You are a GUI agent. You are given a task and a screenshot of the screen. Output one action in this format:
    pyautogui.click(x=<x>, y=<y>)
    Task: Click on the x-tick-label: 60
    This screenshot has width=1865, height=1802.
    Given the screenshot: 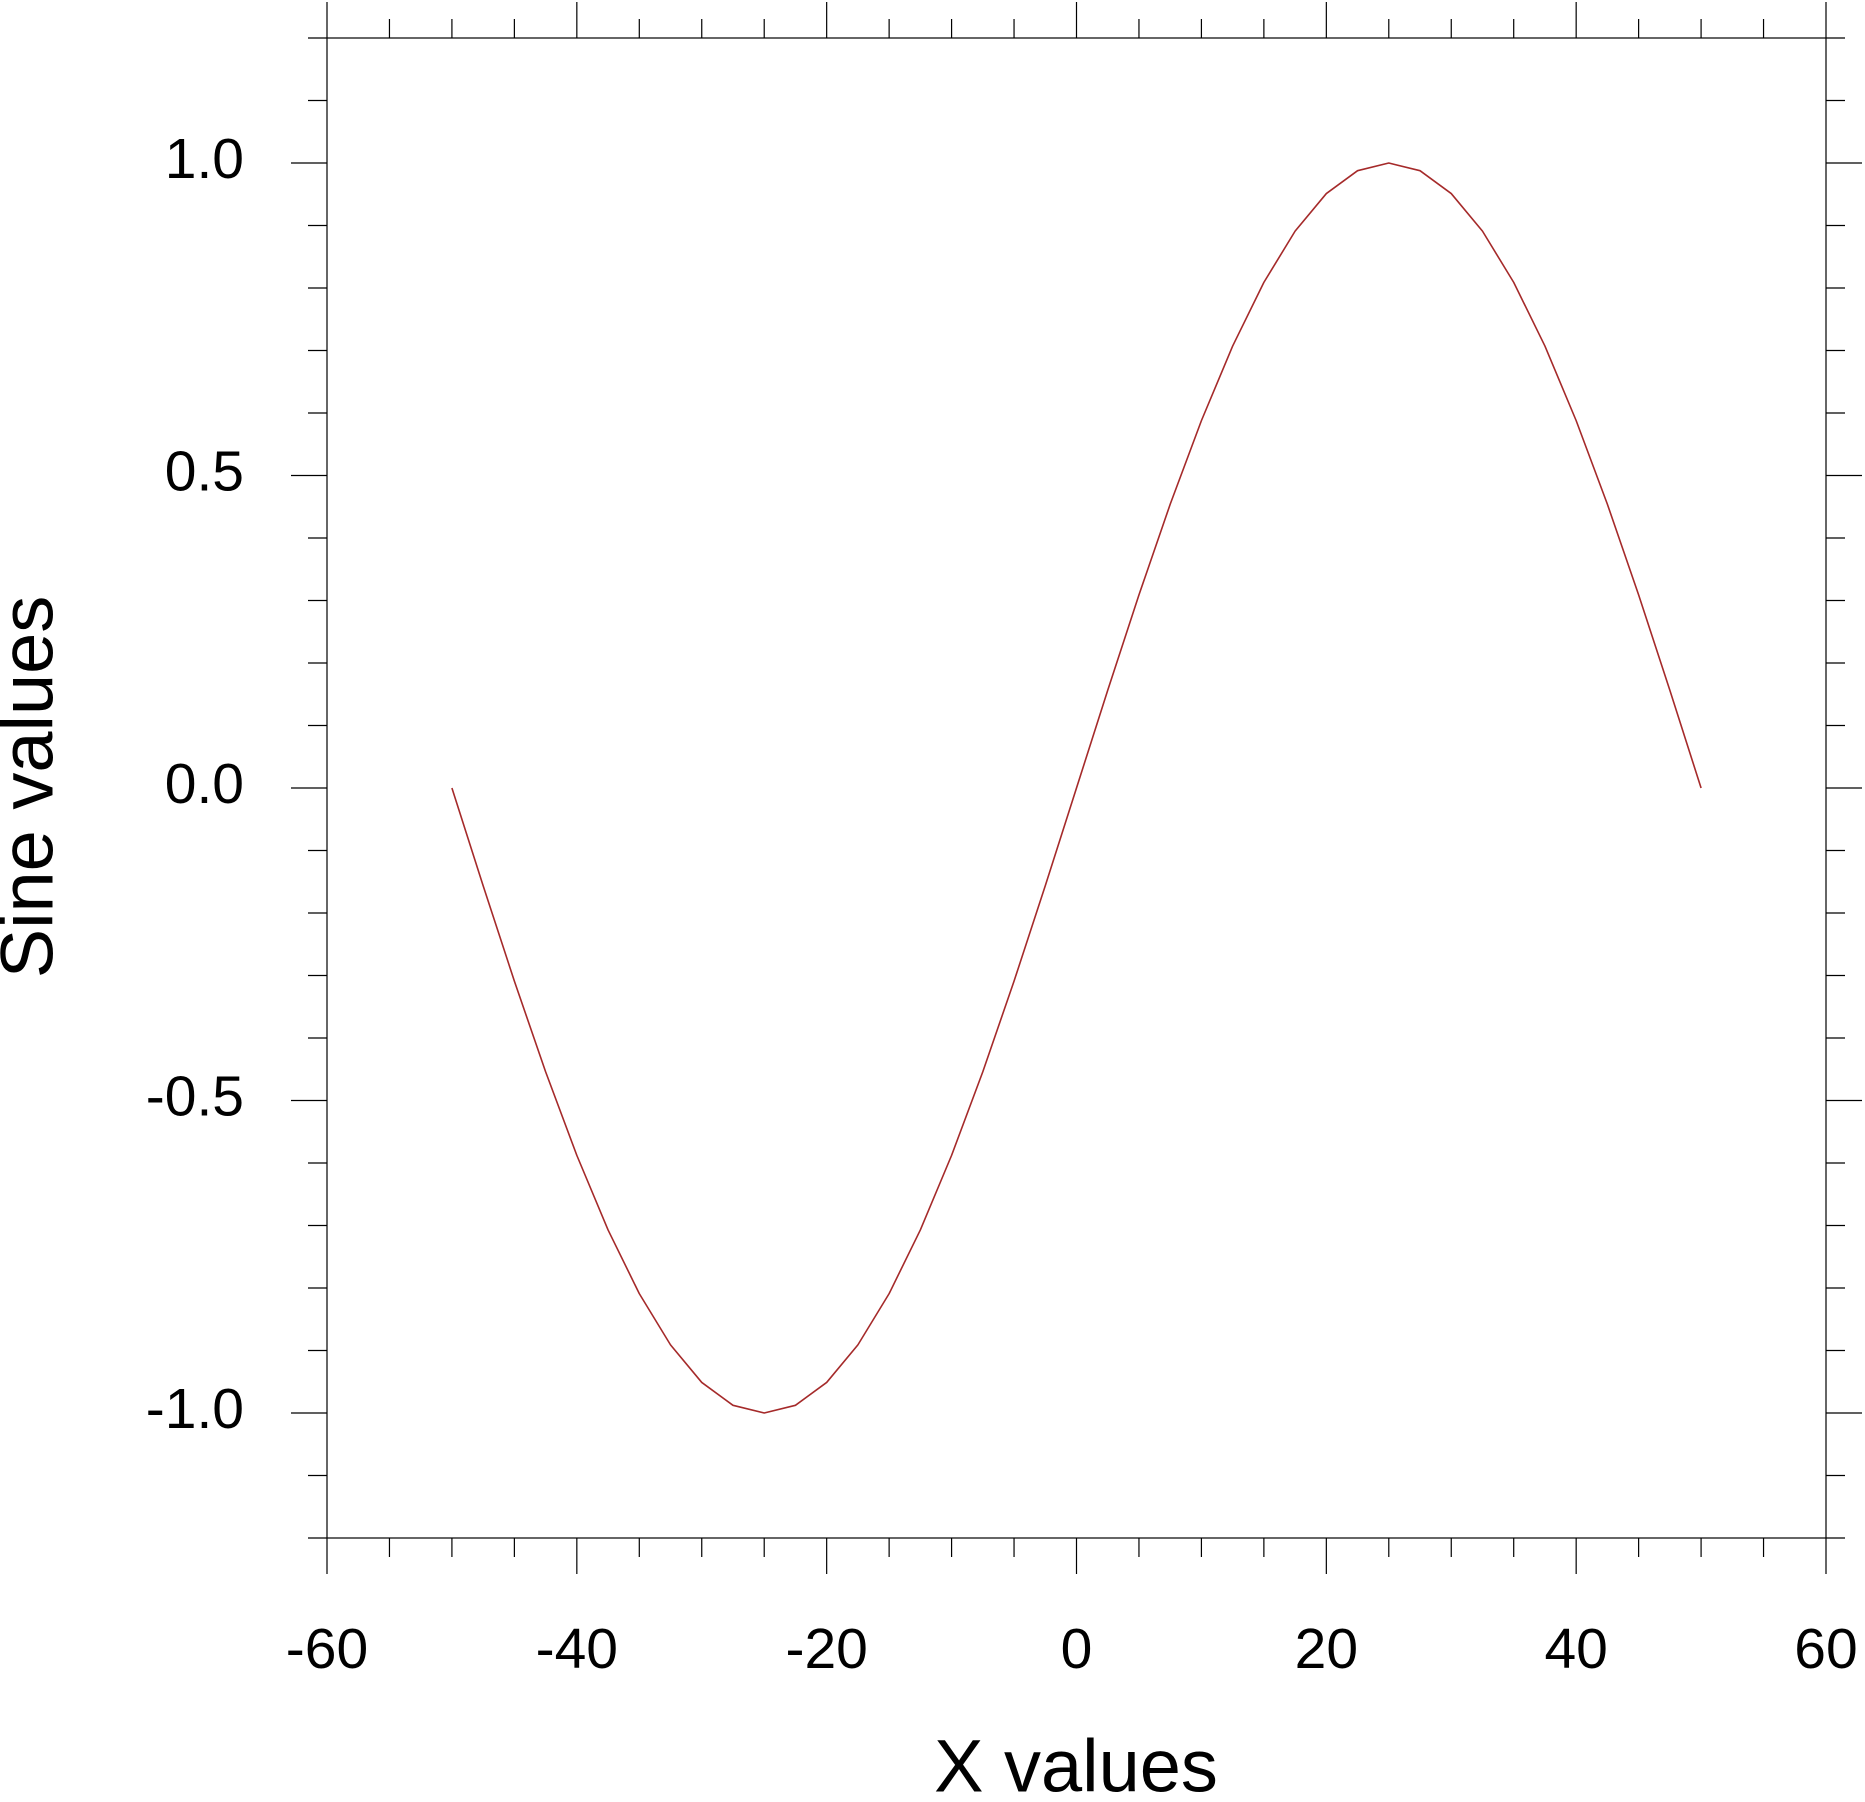 What is the action you would take?
    pyautogui.click(x=1825, y=1649)
    